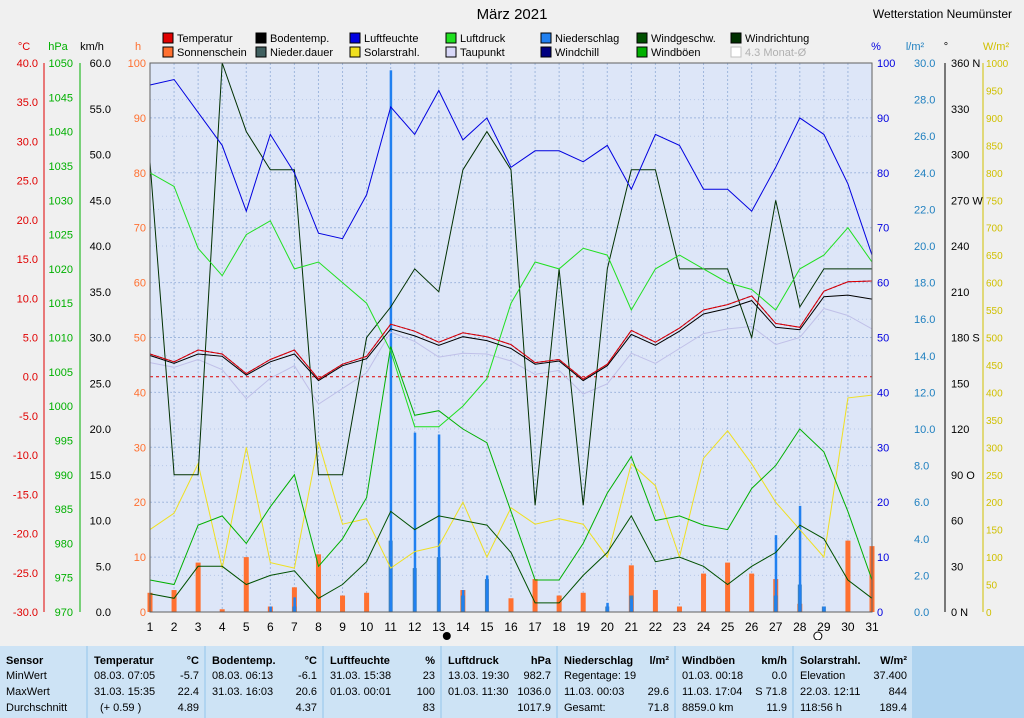 This screenshot has width=1024, height=718. I want to click on axis-humidity-tick: 40, so click(883, 393).